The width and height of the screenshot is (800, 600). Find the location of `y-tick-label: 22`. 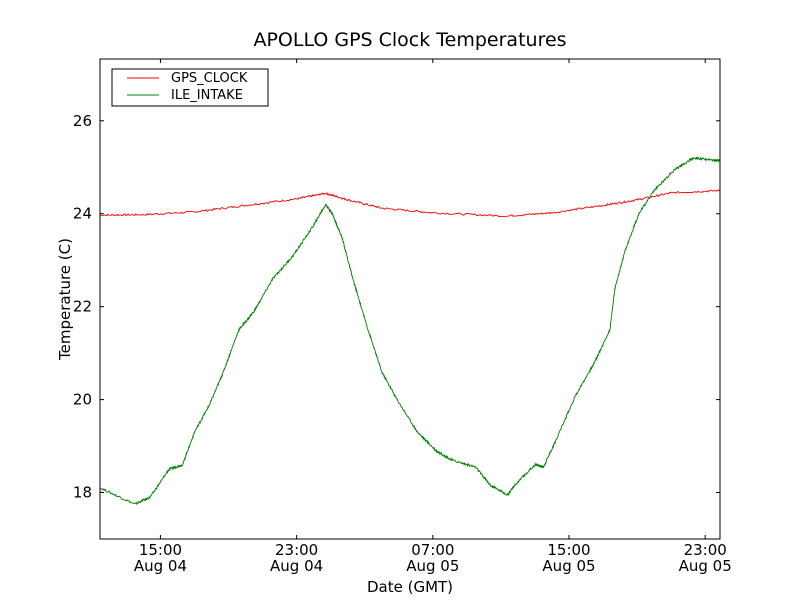

y-tick-label: 22 is located at coordinates (82, 307).